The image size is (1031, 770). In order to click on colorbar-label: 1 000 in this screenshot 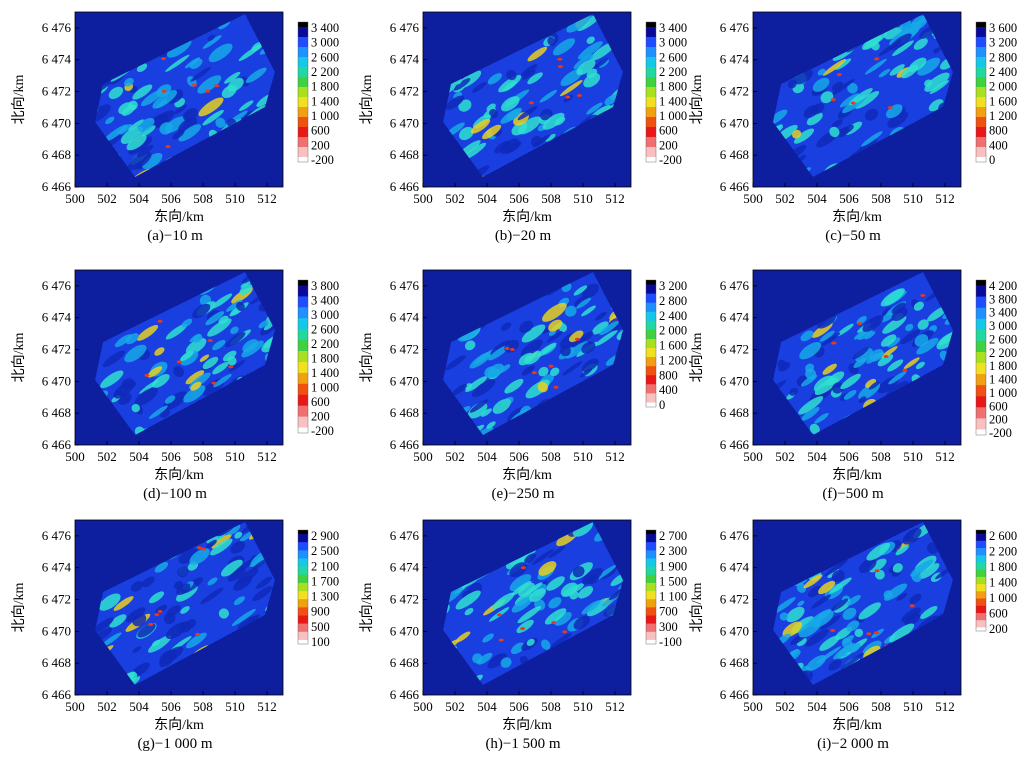, I will do `click(1003, 598)`.